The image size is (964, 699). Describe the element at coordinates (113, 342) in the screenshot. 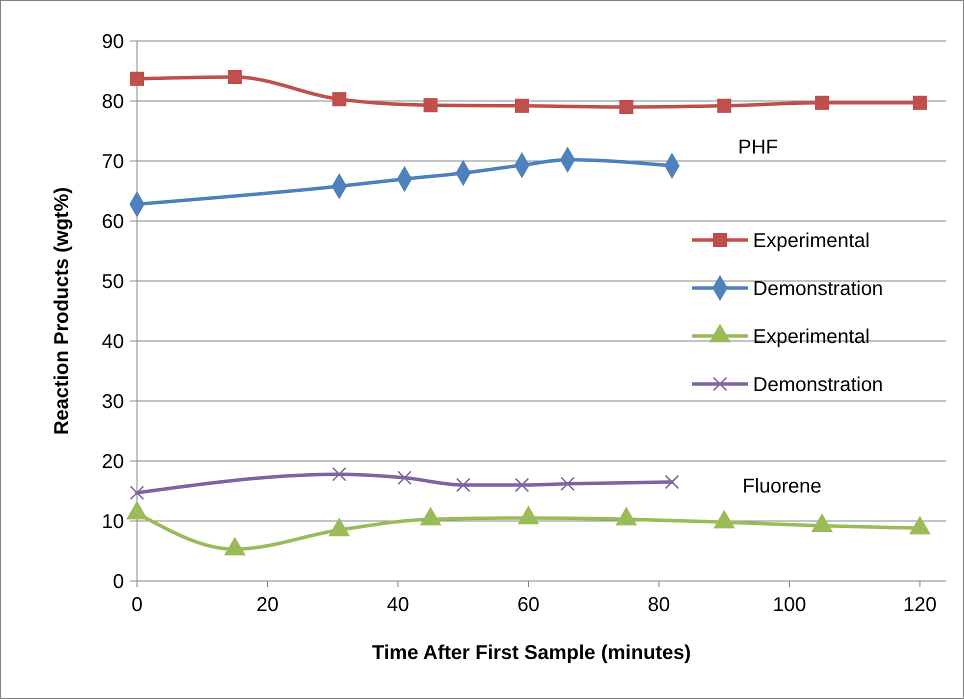

I see `y-tick-label: 40` at that location.